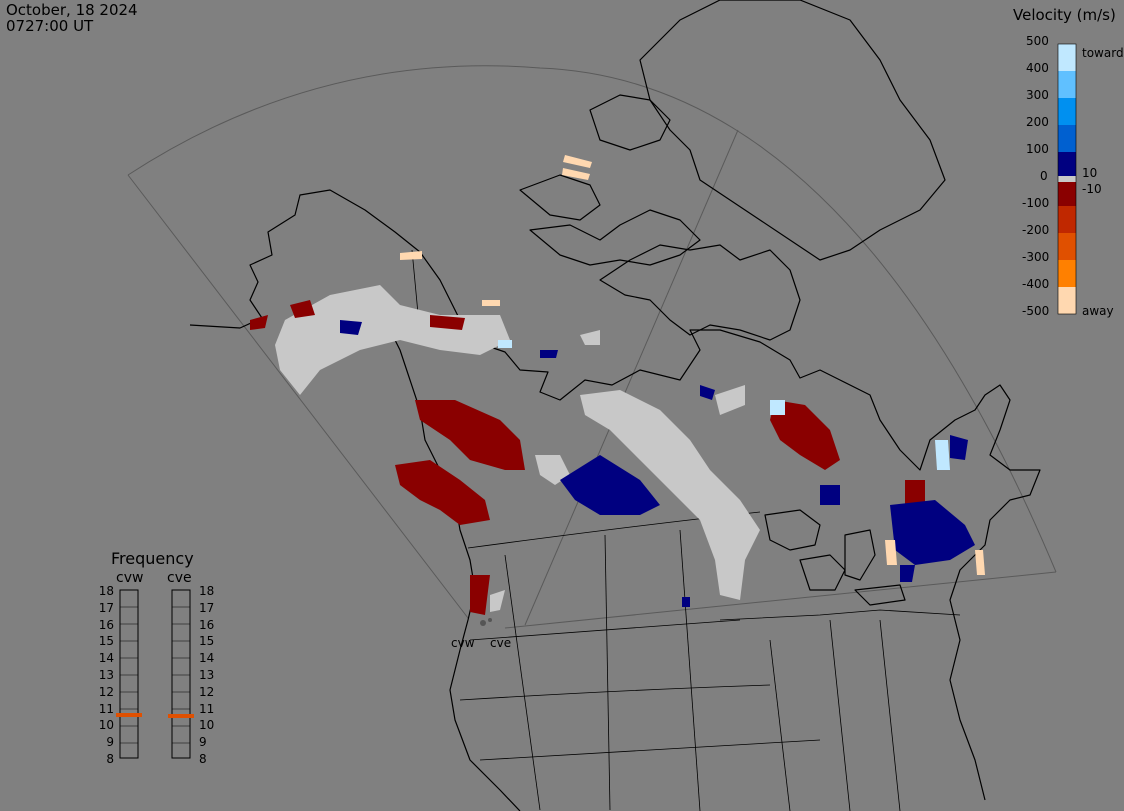  I want to click on velocity-tick-0: 0, so click(1044, 176).